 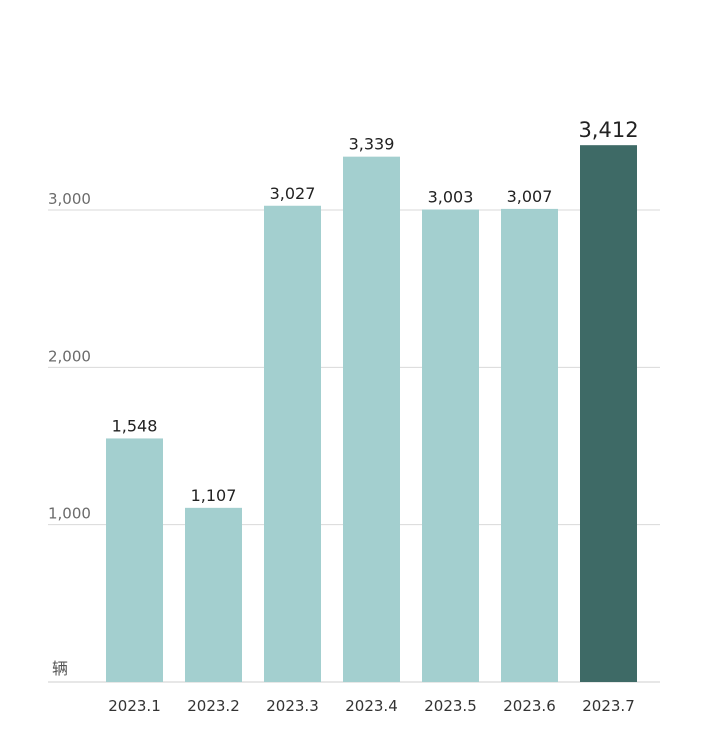 What do you see at coordinates (60, 668) in the screenshot?
I see `y-unit-label: 辆` at bounding box center [60, 668].